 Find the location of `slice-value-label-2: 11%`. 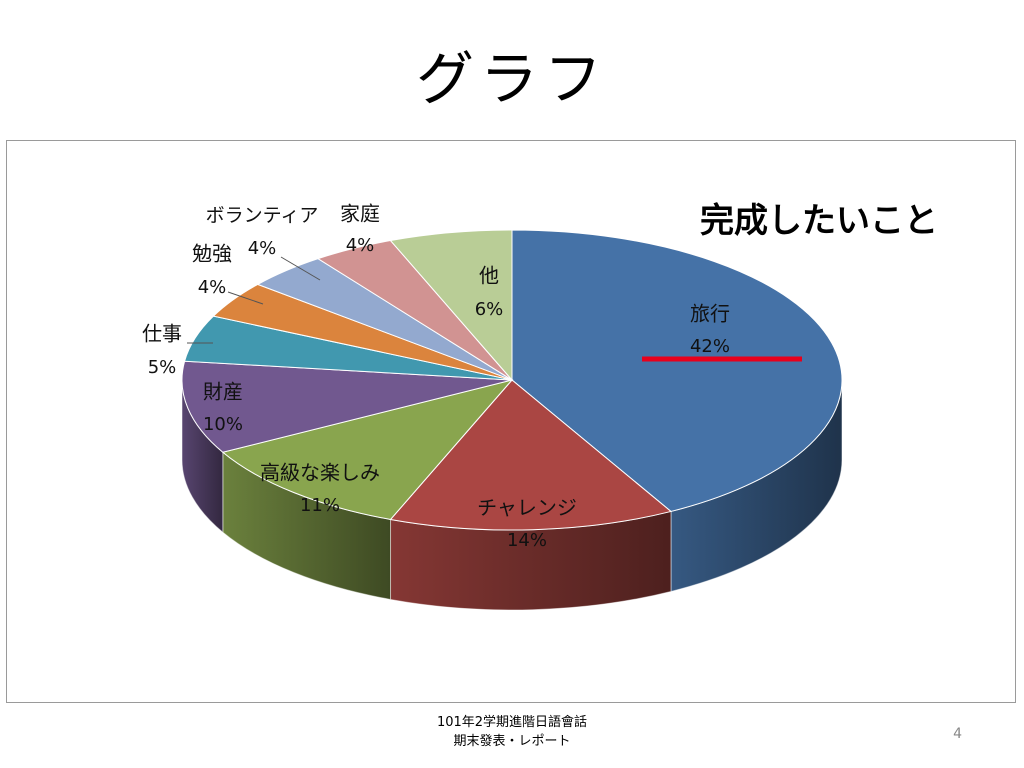

slice-value-label-2: 11% is located at coordinates (320, 505).